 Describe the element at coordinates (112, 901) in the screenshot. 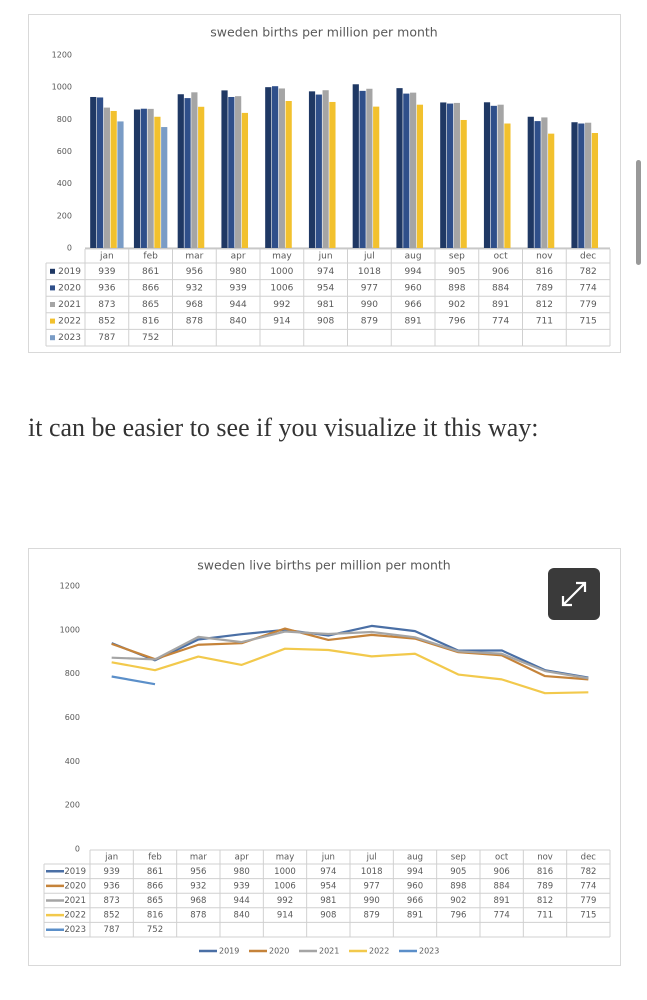

I see `table-value: 873` at that location.